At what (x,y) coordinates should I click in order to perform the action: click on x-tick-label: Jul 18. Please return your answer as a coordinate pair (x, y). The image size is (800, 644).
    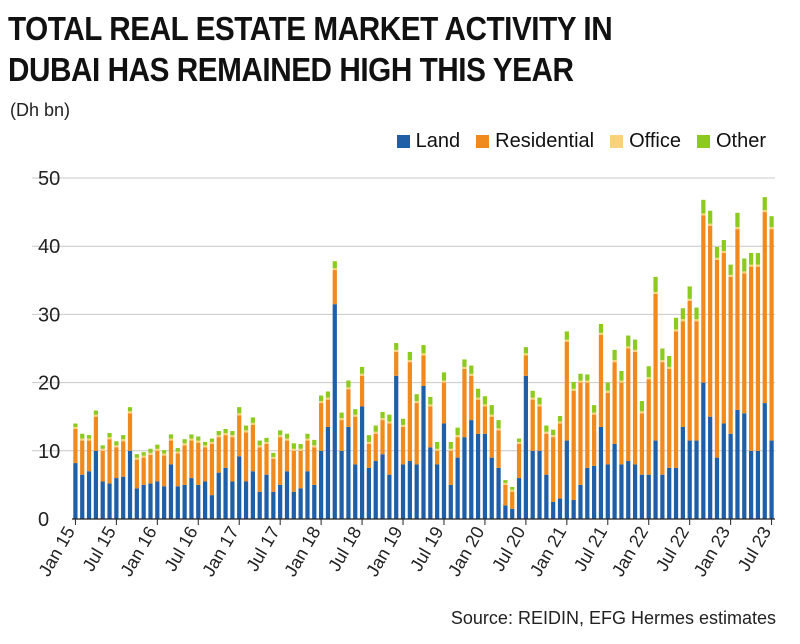
    Looking at the image, I should click on (344, 549).